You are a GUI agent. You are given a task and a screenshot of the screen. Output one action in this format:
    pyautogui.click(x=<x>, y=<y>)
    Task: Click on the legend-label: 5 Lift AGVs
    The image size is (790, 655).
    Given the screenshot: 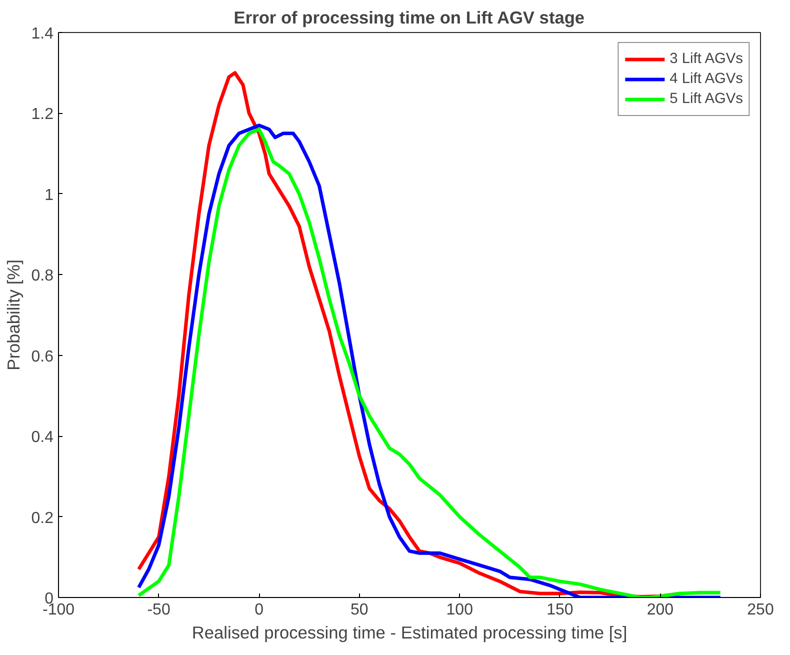 What is the action you would take?
    pyautogui.click(x=706, y=99)
    